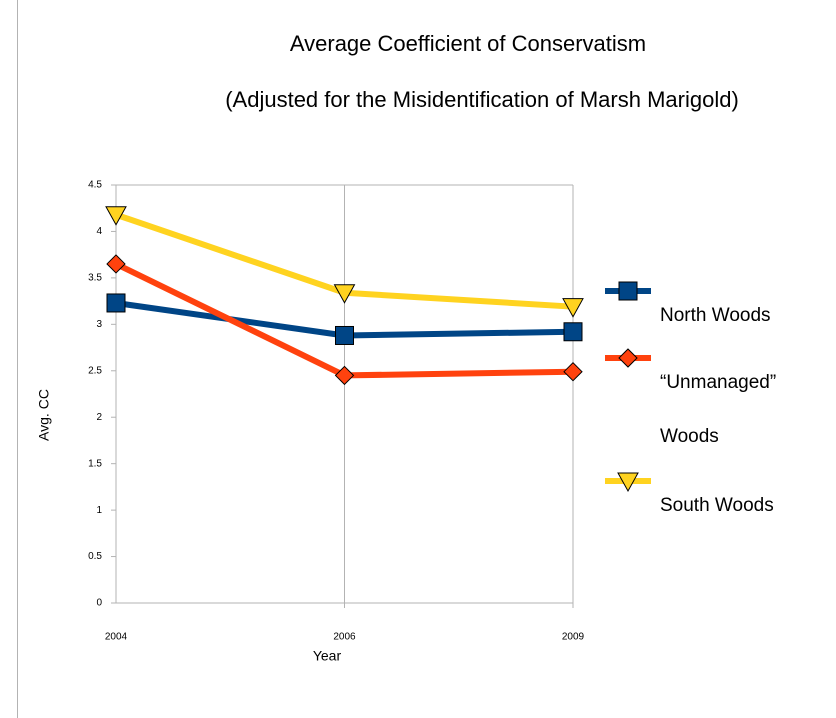 Image resolution: width=836 pixels, height=718 pixels. Describe the element at coordinates (718, 409) in the screenshot. I see `legend-label: “Unmanaged” Woods` at that location.